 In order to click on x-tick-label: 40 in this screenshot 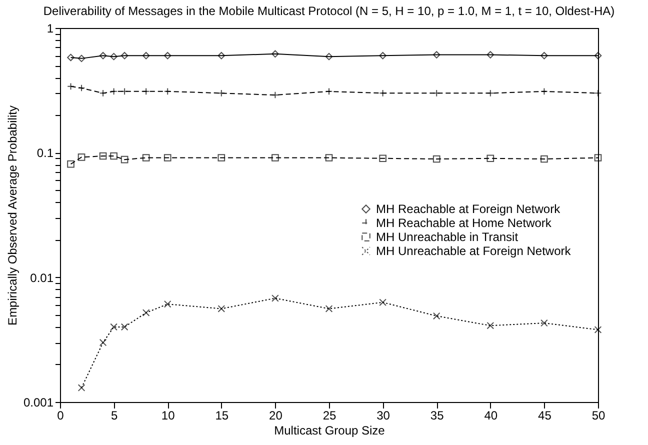, I will do `click(491, 415)`.